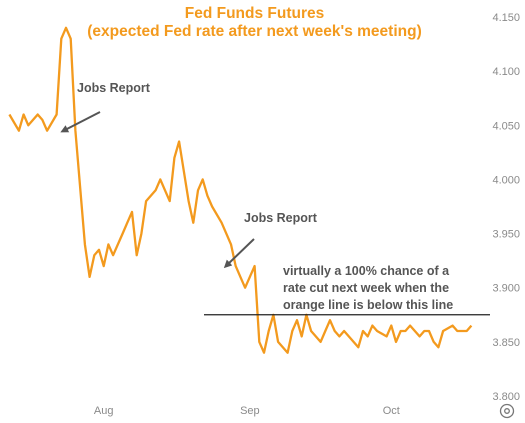  What do you see at coordinates (366, 288) in the screenshot?
I see `threshold-note-line-2: rate cut next week when the` at bounding box center [366, 288].